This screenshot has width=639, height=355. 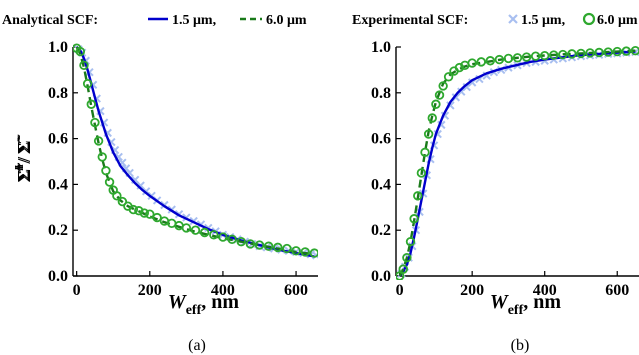 What do you see at coordinates (542, 302) in the screenshot?
I see `x-label-unit: , nm` at bounding box center [542, 302].